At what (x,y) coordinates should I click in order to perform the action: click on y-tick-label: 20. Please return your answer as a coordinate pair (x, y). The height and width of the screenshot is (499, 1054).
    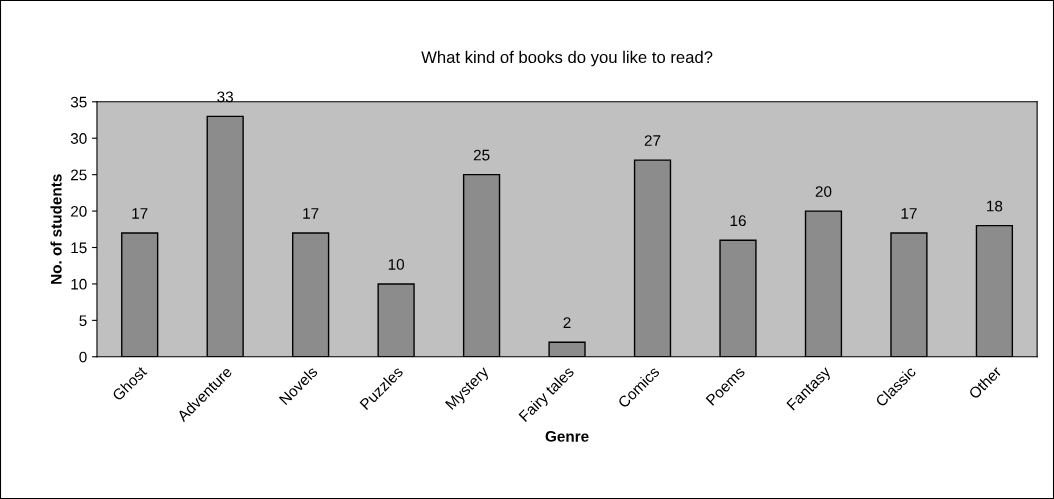
    Looking at the image, I should click on (79, 211).